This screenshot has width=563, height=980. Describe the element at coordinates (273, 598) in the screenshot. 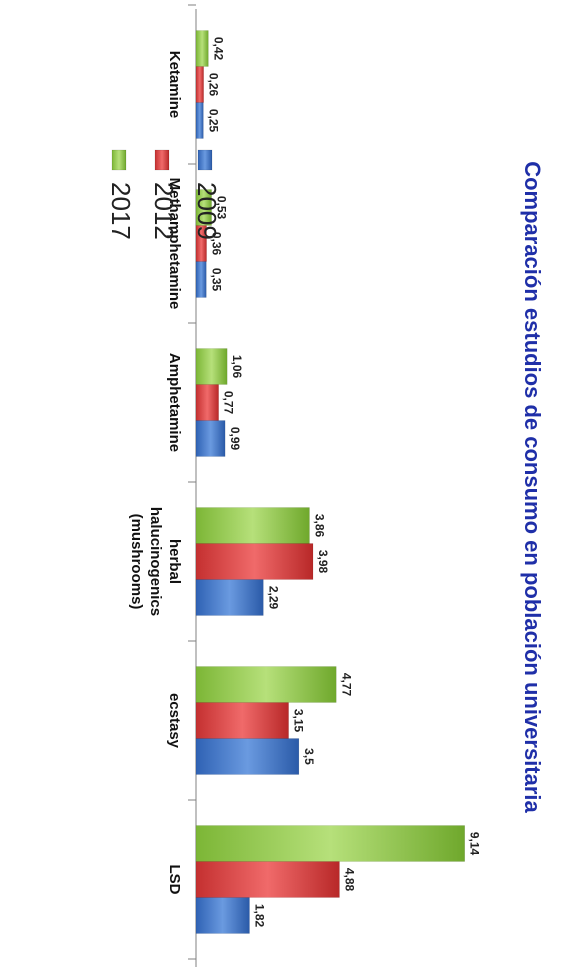

I see `data-label: 2,29` at that location.